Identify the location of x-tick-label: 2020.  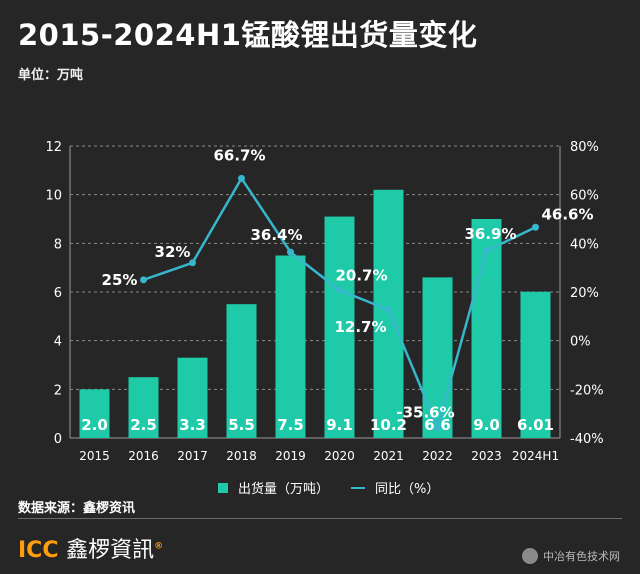
(339, 456).